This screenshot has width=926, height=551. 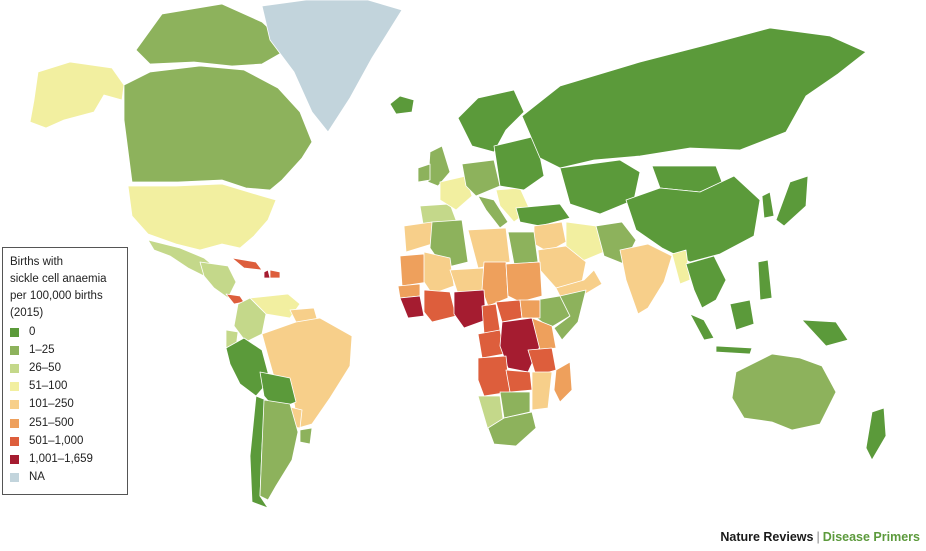 What do you see at coordinates (524, 282) in the screenshot?
I see `region-sudan` at bounding box center [524, 282].